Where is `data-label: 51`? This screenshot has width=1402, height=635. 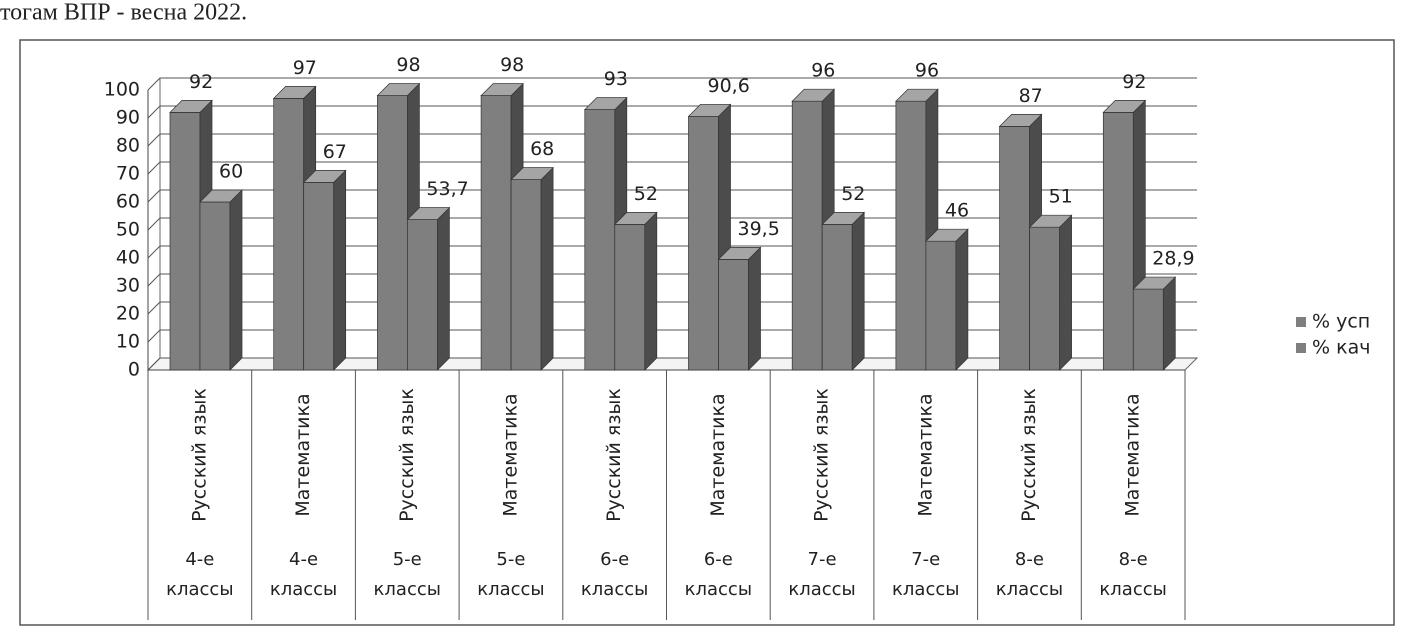 data-label: 51 is located at coordinates (1061, 197).